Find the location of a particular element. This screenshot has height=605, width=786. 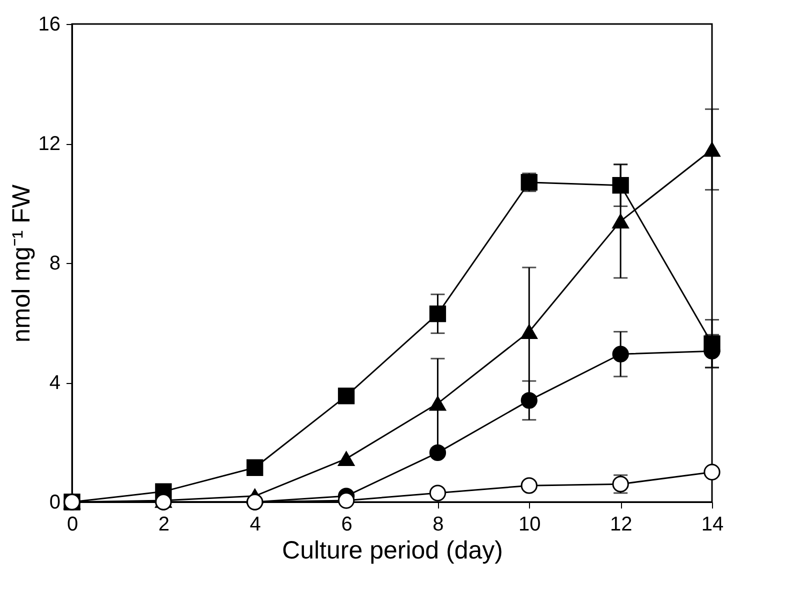

x-tick-label: 0 is located at coordinates (72, 525).